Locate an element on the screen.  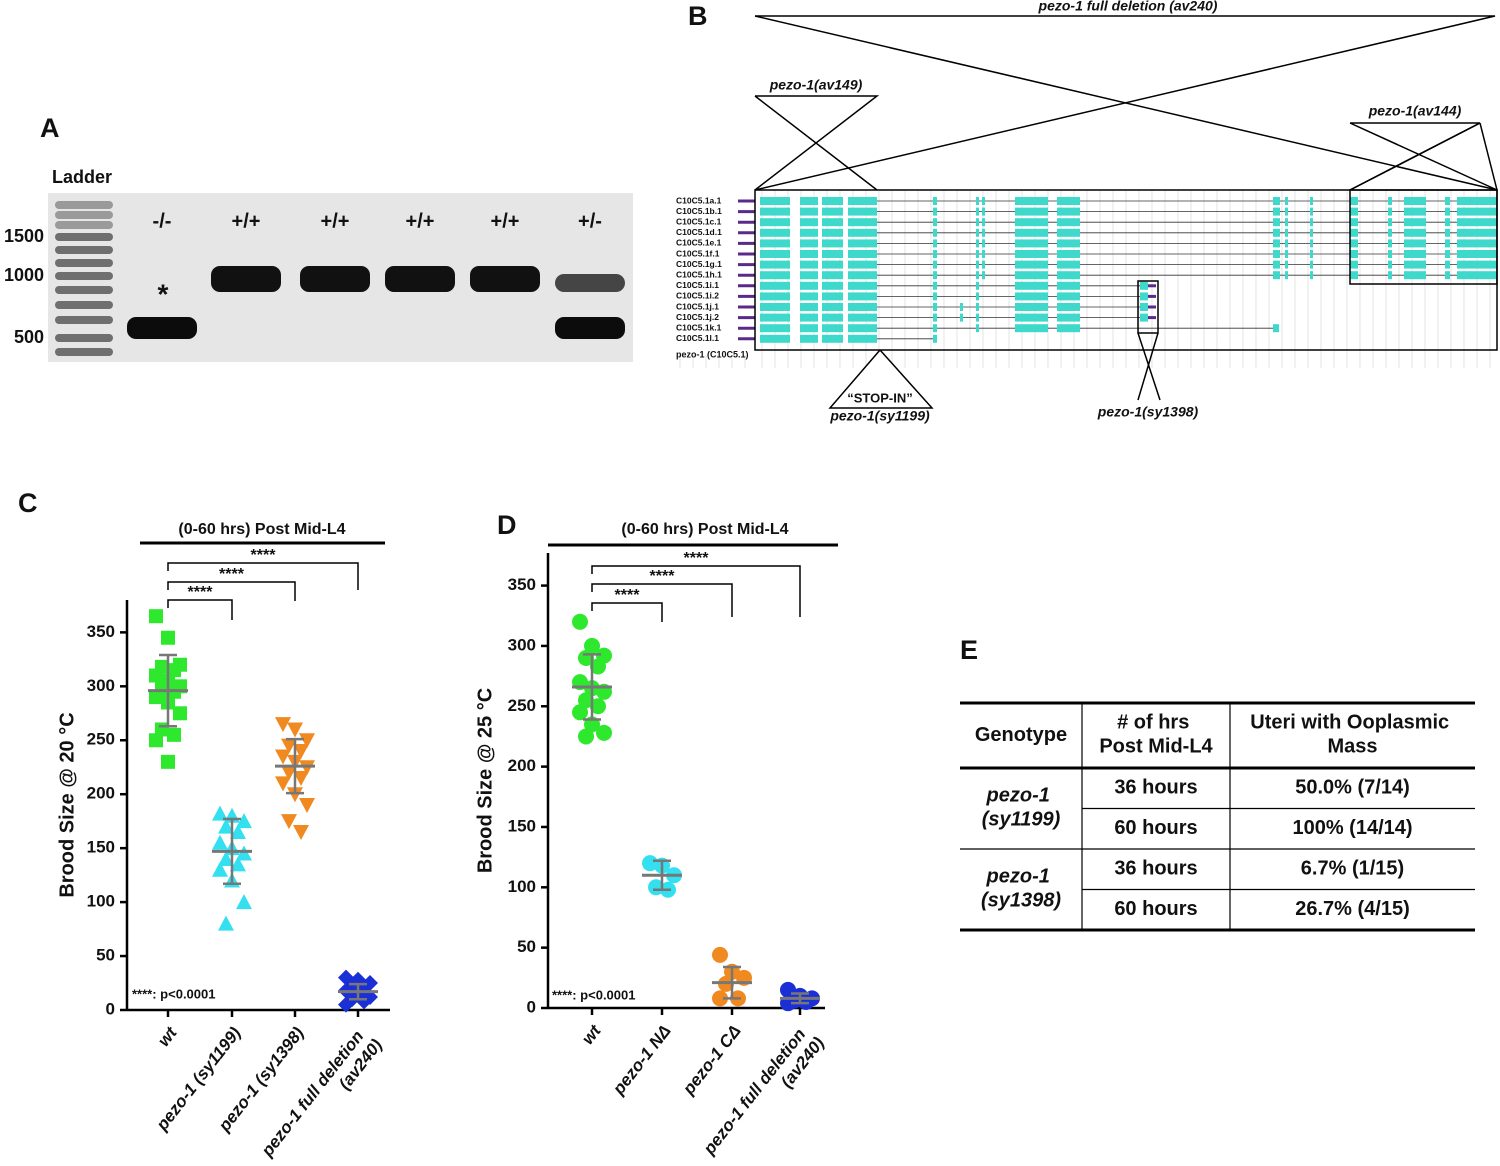
table-genotype: pezo-1 (sy1398) is located at coordinates (1021, 889).